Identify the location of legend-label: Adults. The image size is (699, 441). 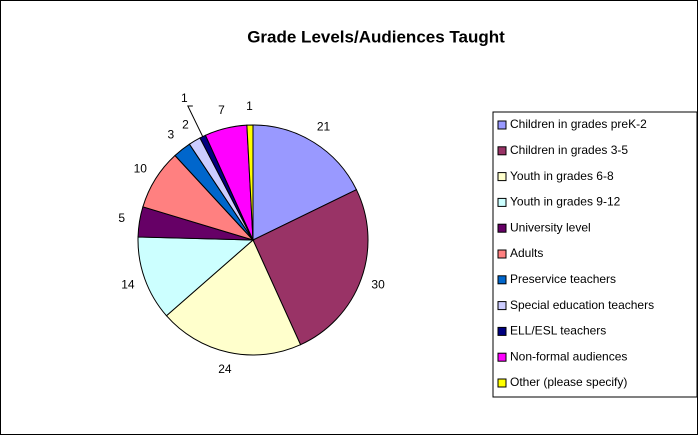
(526, 253).